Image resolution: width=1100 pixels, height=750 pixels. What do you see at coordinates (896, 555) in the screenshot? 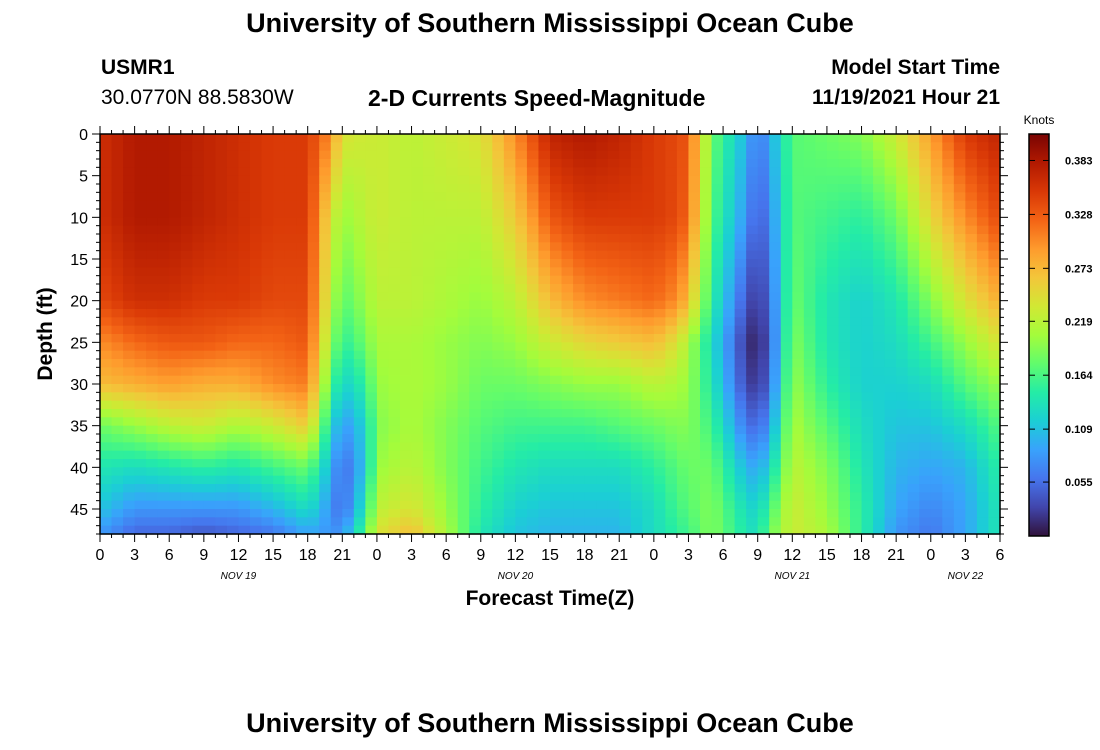
I see `x-tick-label: 21` at bounding box center [896, 555].